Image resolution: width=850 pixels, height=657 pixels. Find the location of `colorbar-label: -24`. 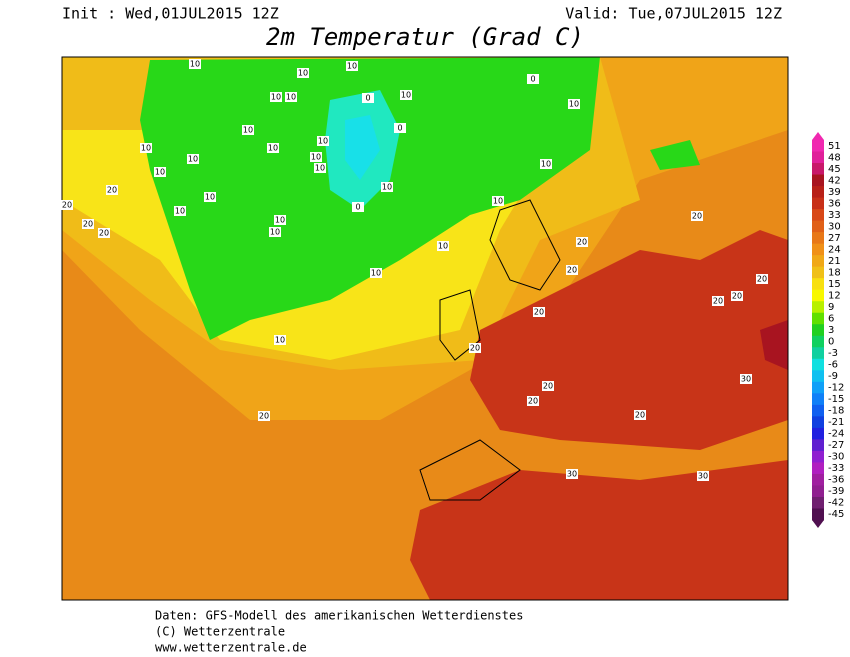

colorbar-label: -24 is located at coordinates (836, 434).